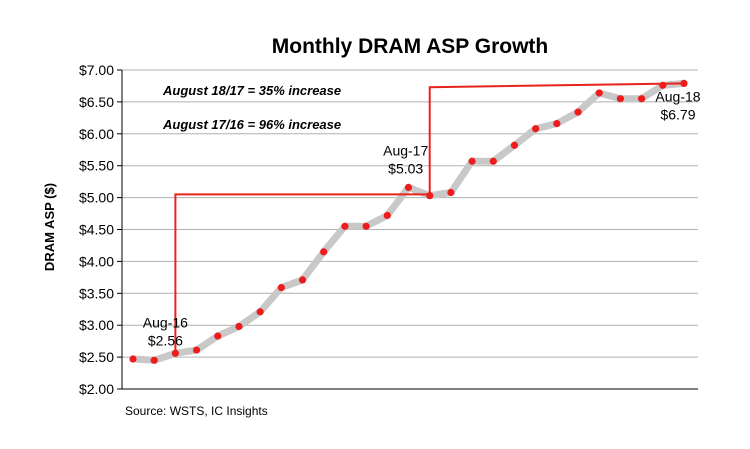 The height and width of the screenshot is (449, 750). What do you see at coordinates (96, 389) in the screenshot?
I see `y-tick-label: $2.00` at bounding box center [96, 389].